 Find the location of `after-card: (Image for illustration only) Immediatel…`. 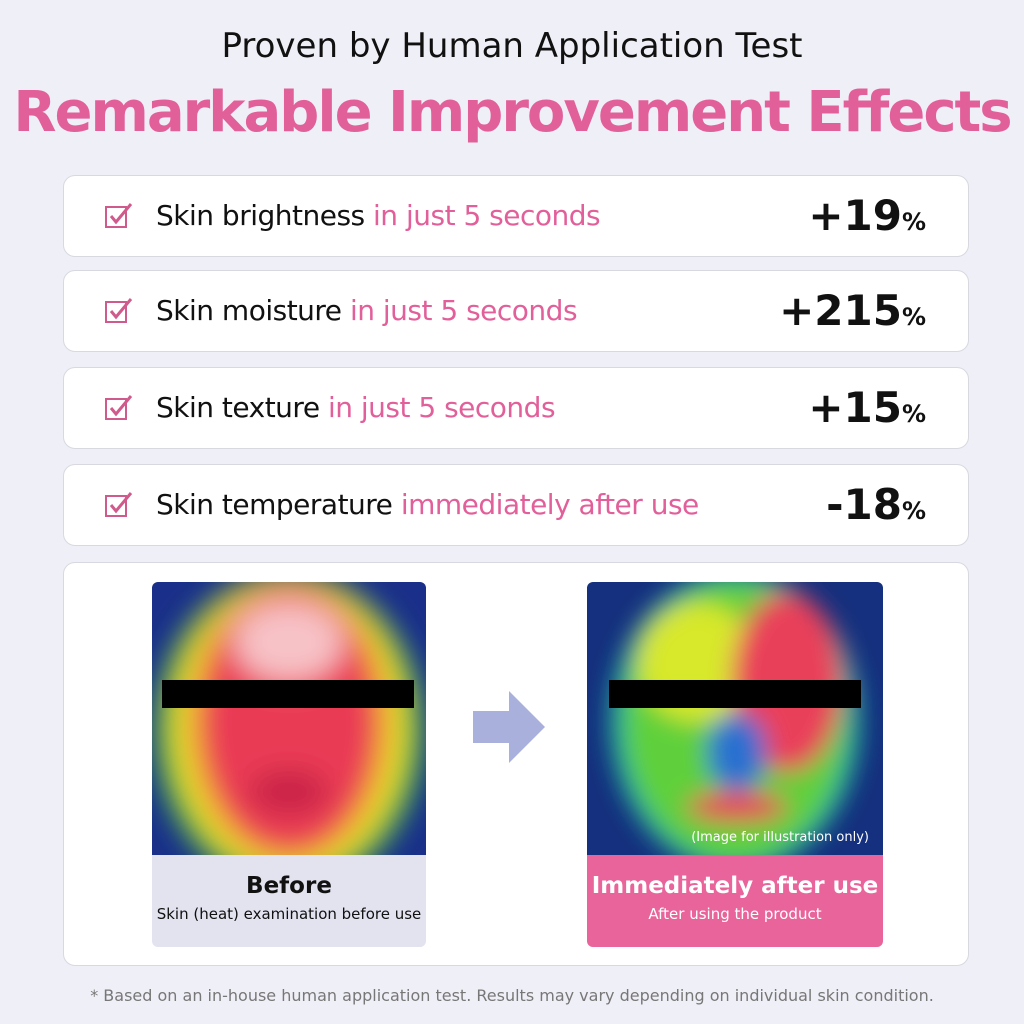

after-card: (Image for illustration only) Immediatel… is located at coordinates (735, 764).